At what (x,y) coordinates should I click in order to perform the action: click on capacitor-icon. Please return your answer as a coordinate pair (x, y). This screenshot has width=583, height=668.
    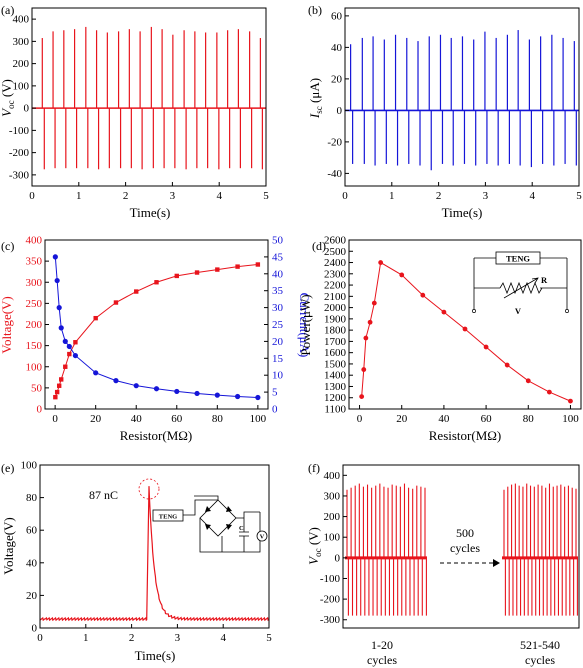
    Looking at the image, I should click on (244, 541).